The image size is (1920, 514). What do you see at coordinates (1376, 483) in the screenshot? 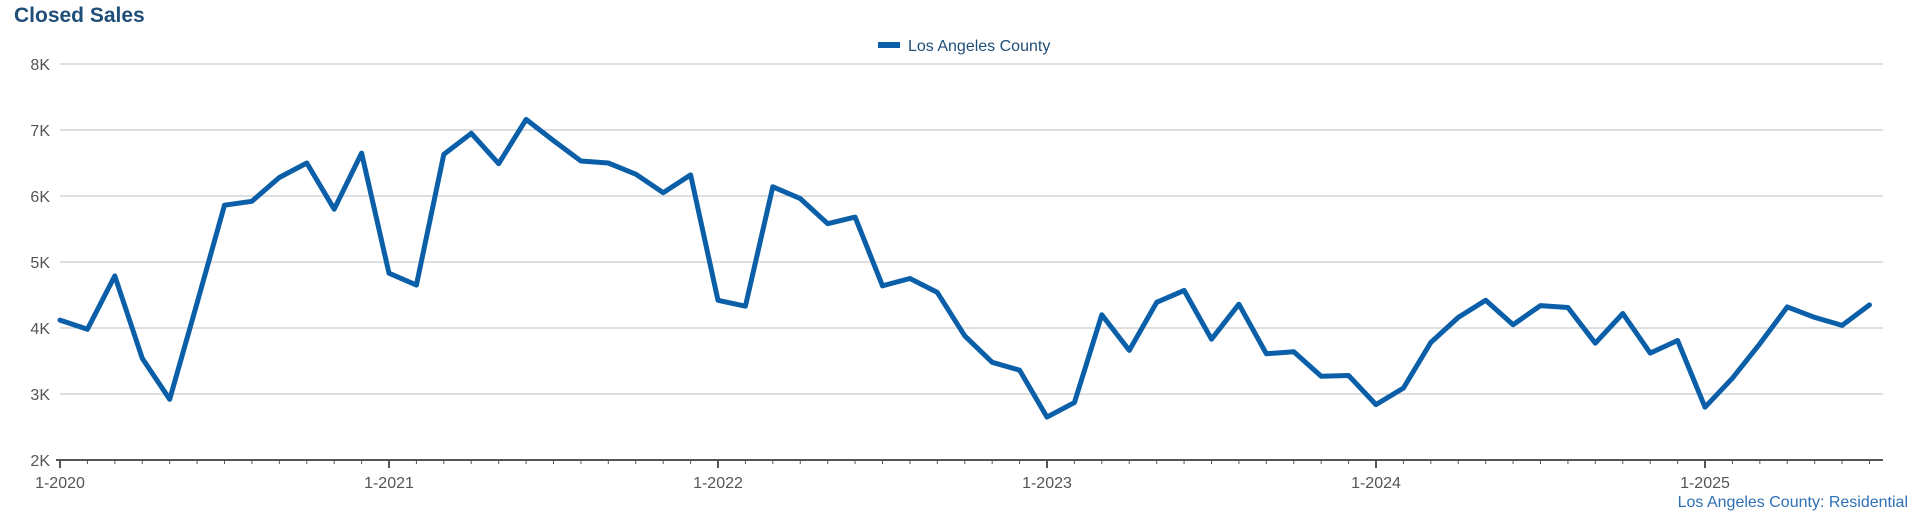
I see `x-tick-label: 1-2024` at bounding box center [1376, 483].